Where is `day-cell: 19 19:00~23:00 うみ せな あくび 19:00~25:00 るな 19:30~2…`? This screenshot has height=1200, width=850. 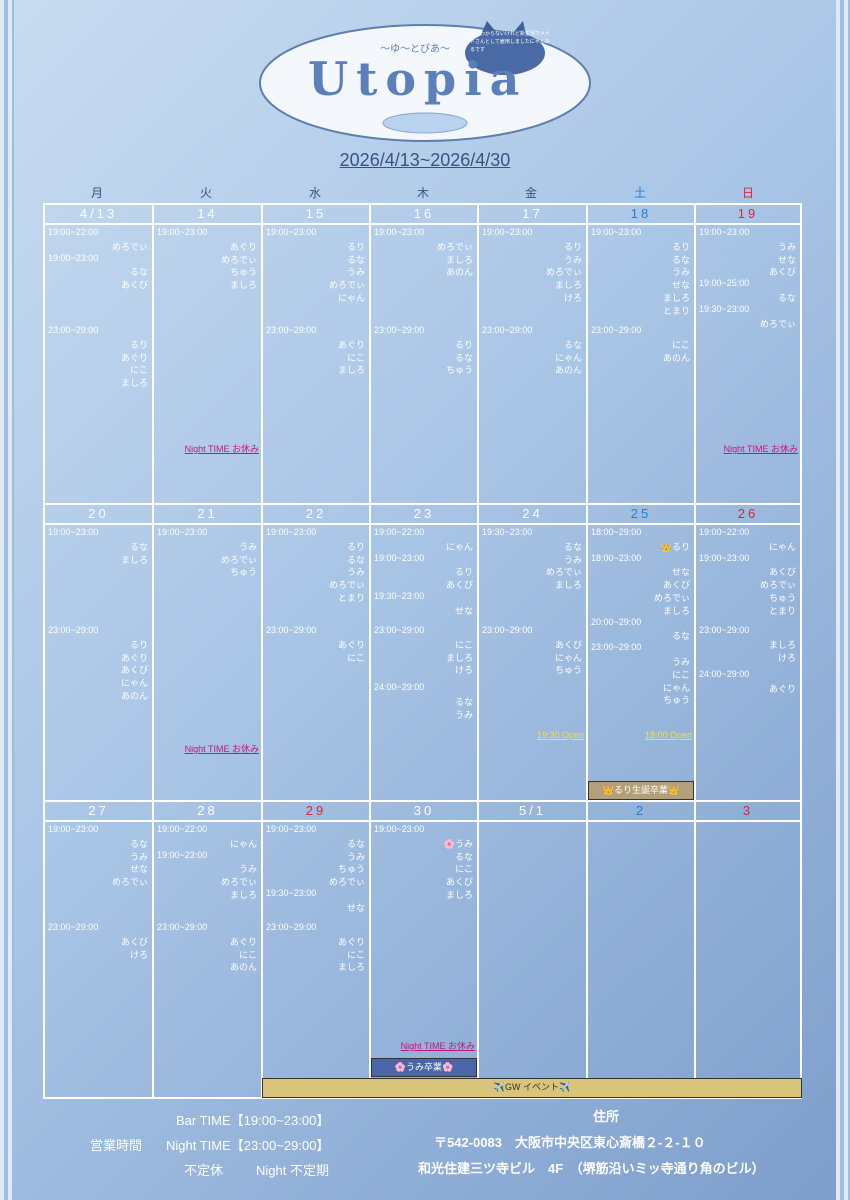
day-cell: 19 19:00~23:00 うみ せな あくび 19:00~25:00 るな 19:30~2… is located at coordinates (748, 354).